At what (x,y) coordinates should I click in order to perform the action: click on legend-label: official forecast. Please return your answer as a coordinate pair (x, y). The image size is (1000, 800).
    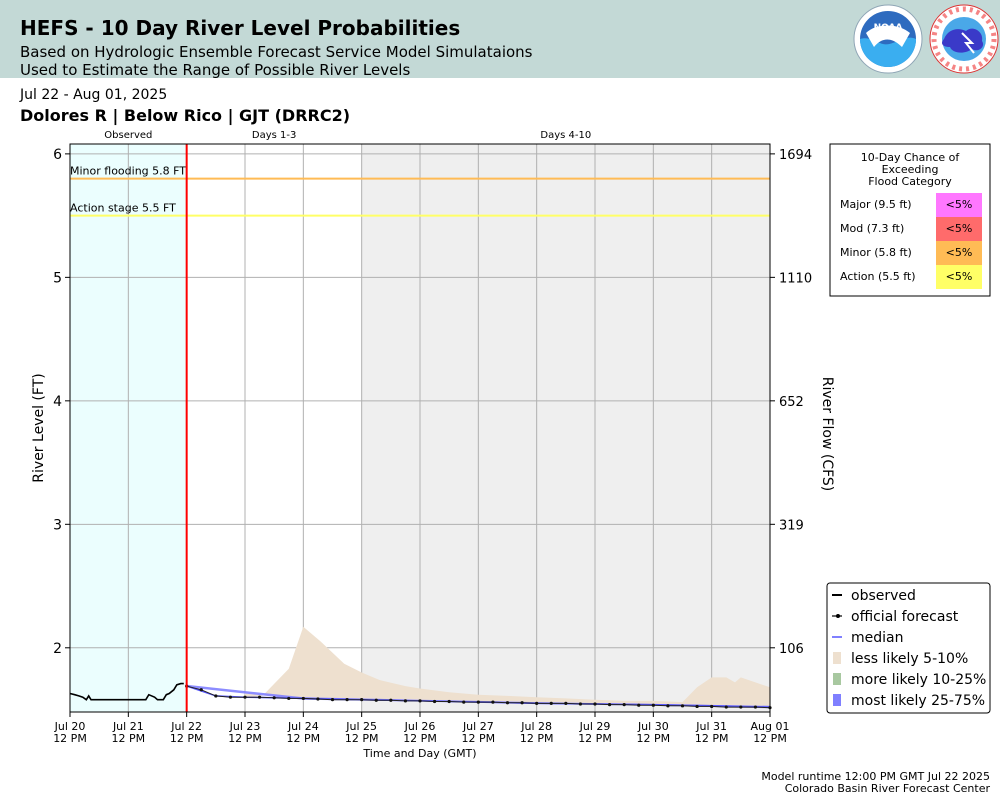
    Looking at the image, I should click on (905, 617).